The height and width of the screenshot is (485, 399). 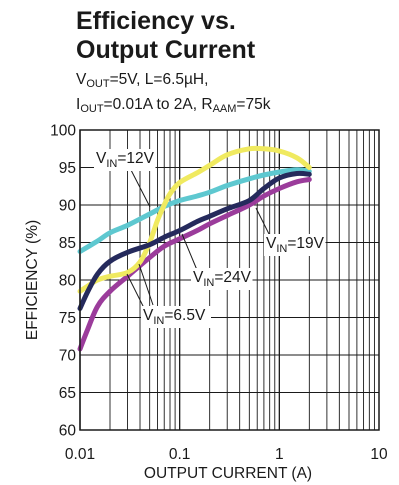 I want to click on x-tick-label: 0.01, so click(x=80, y=454).